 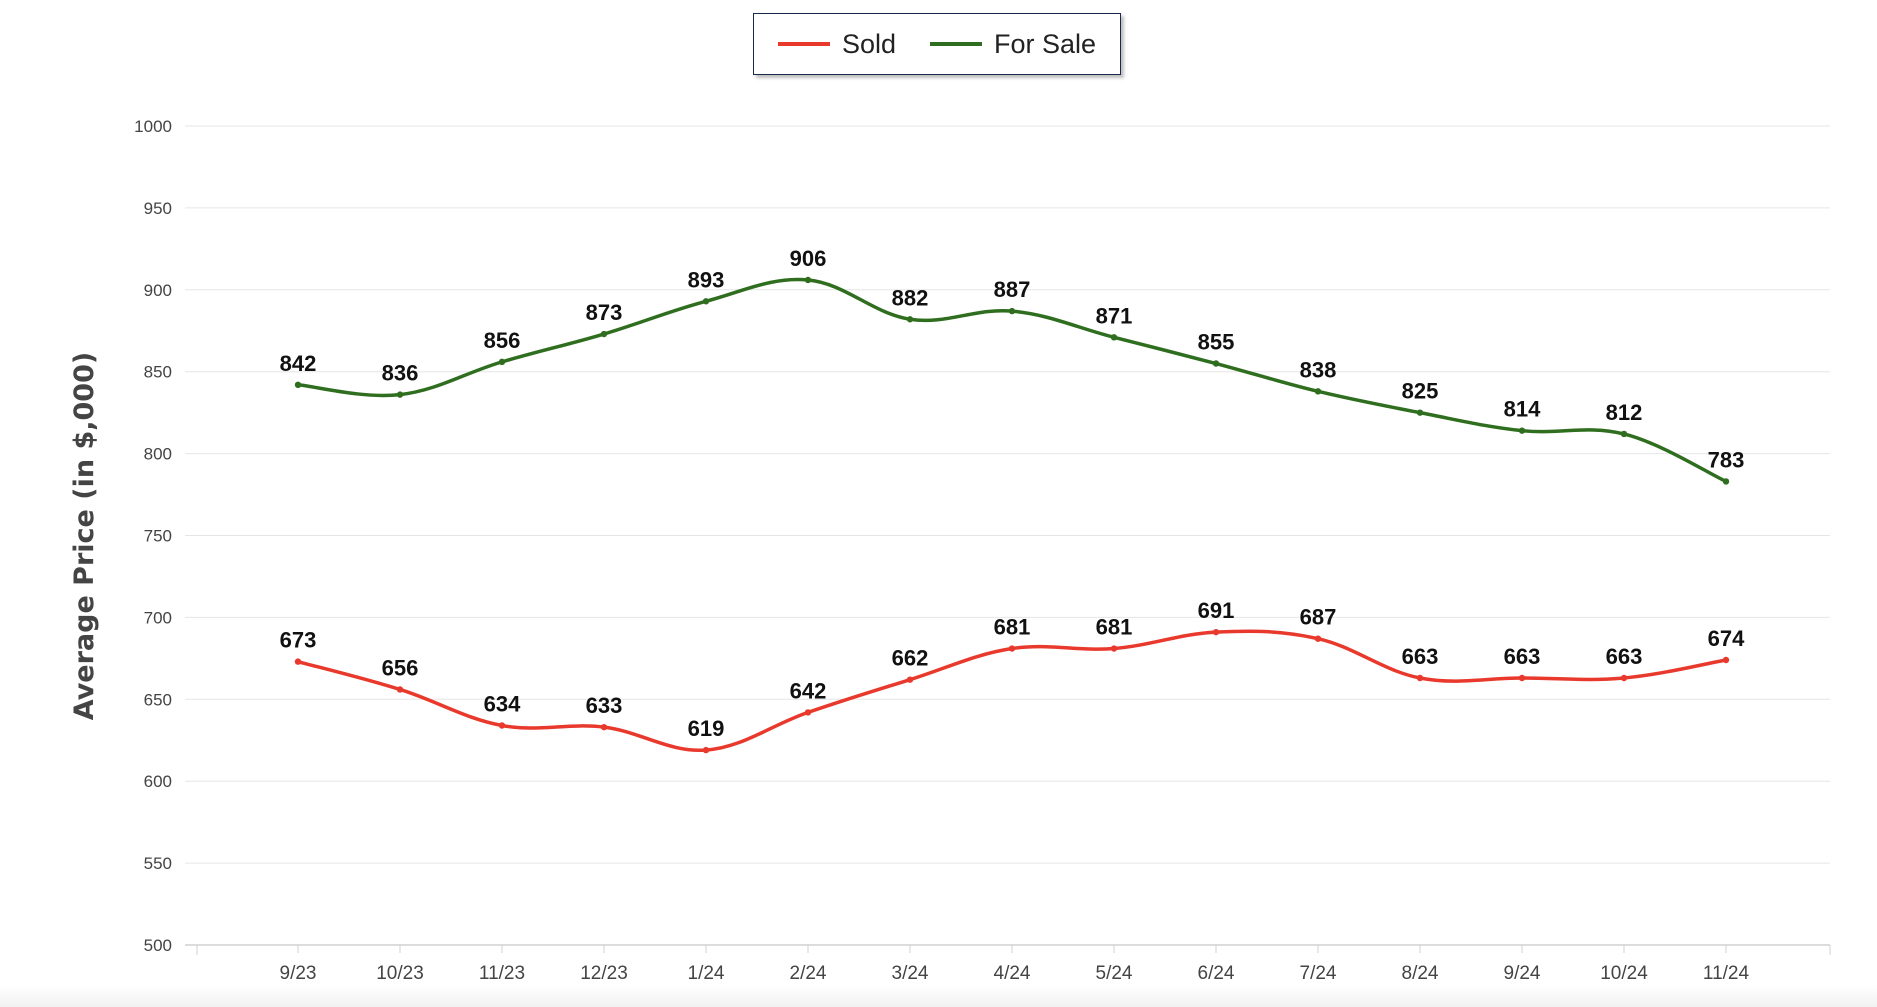 What do you see at coordinates (158, 863) in the screenshot?
I see `y-tick-label: 550` at bounding box center [158, 863].